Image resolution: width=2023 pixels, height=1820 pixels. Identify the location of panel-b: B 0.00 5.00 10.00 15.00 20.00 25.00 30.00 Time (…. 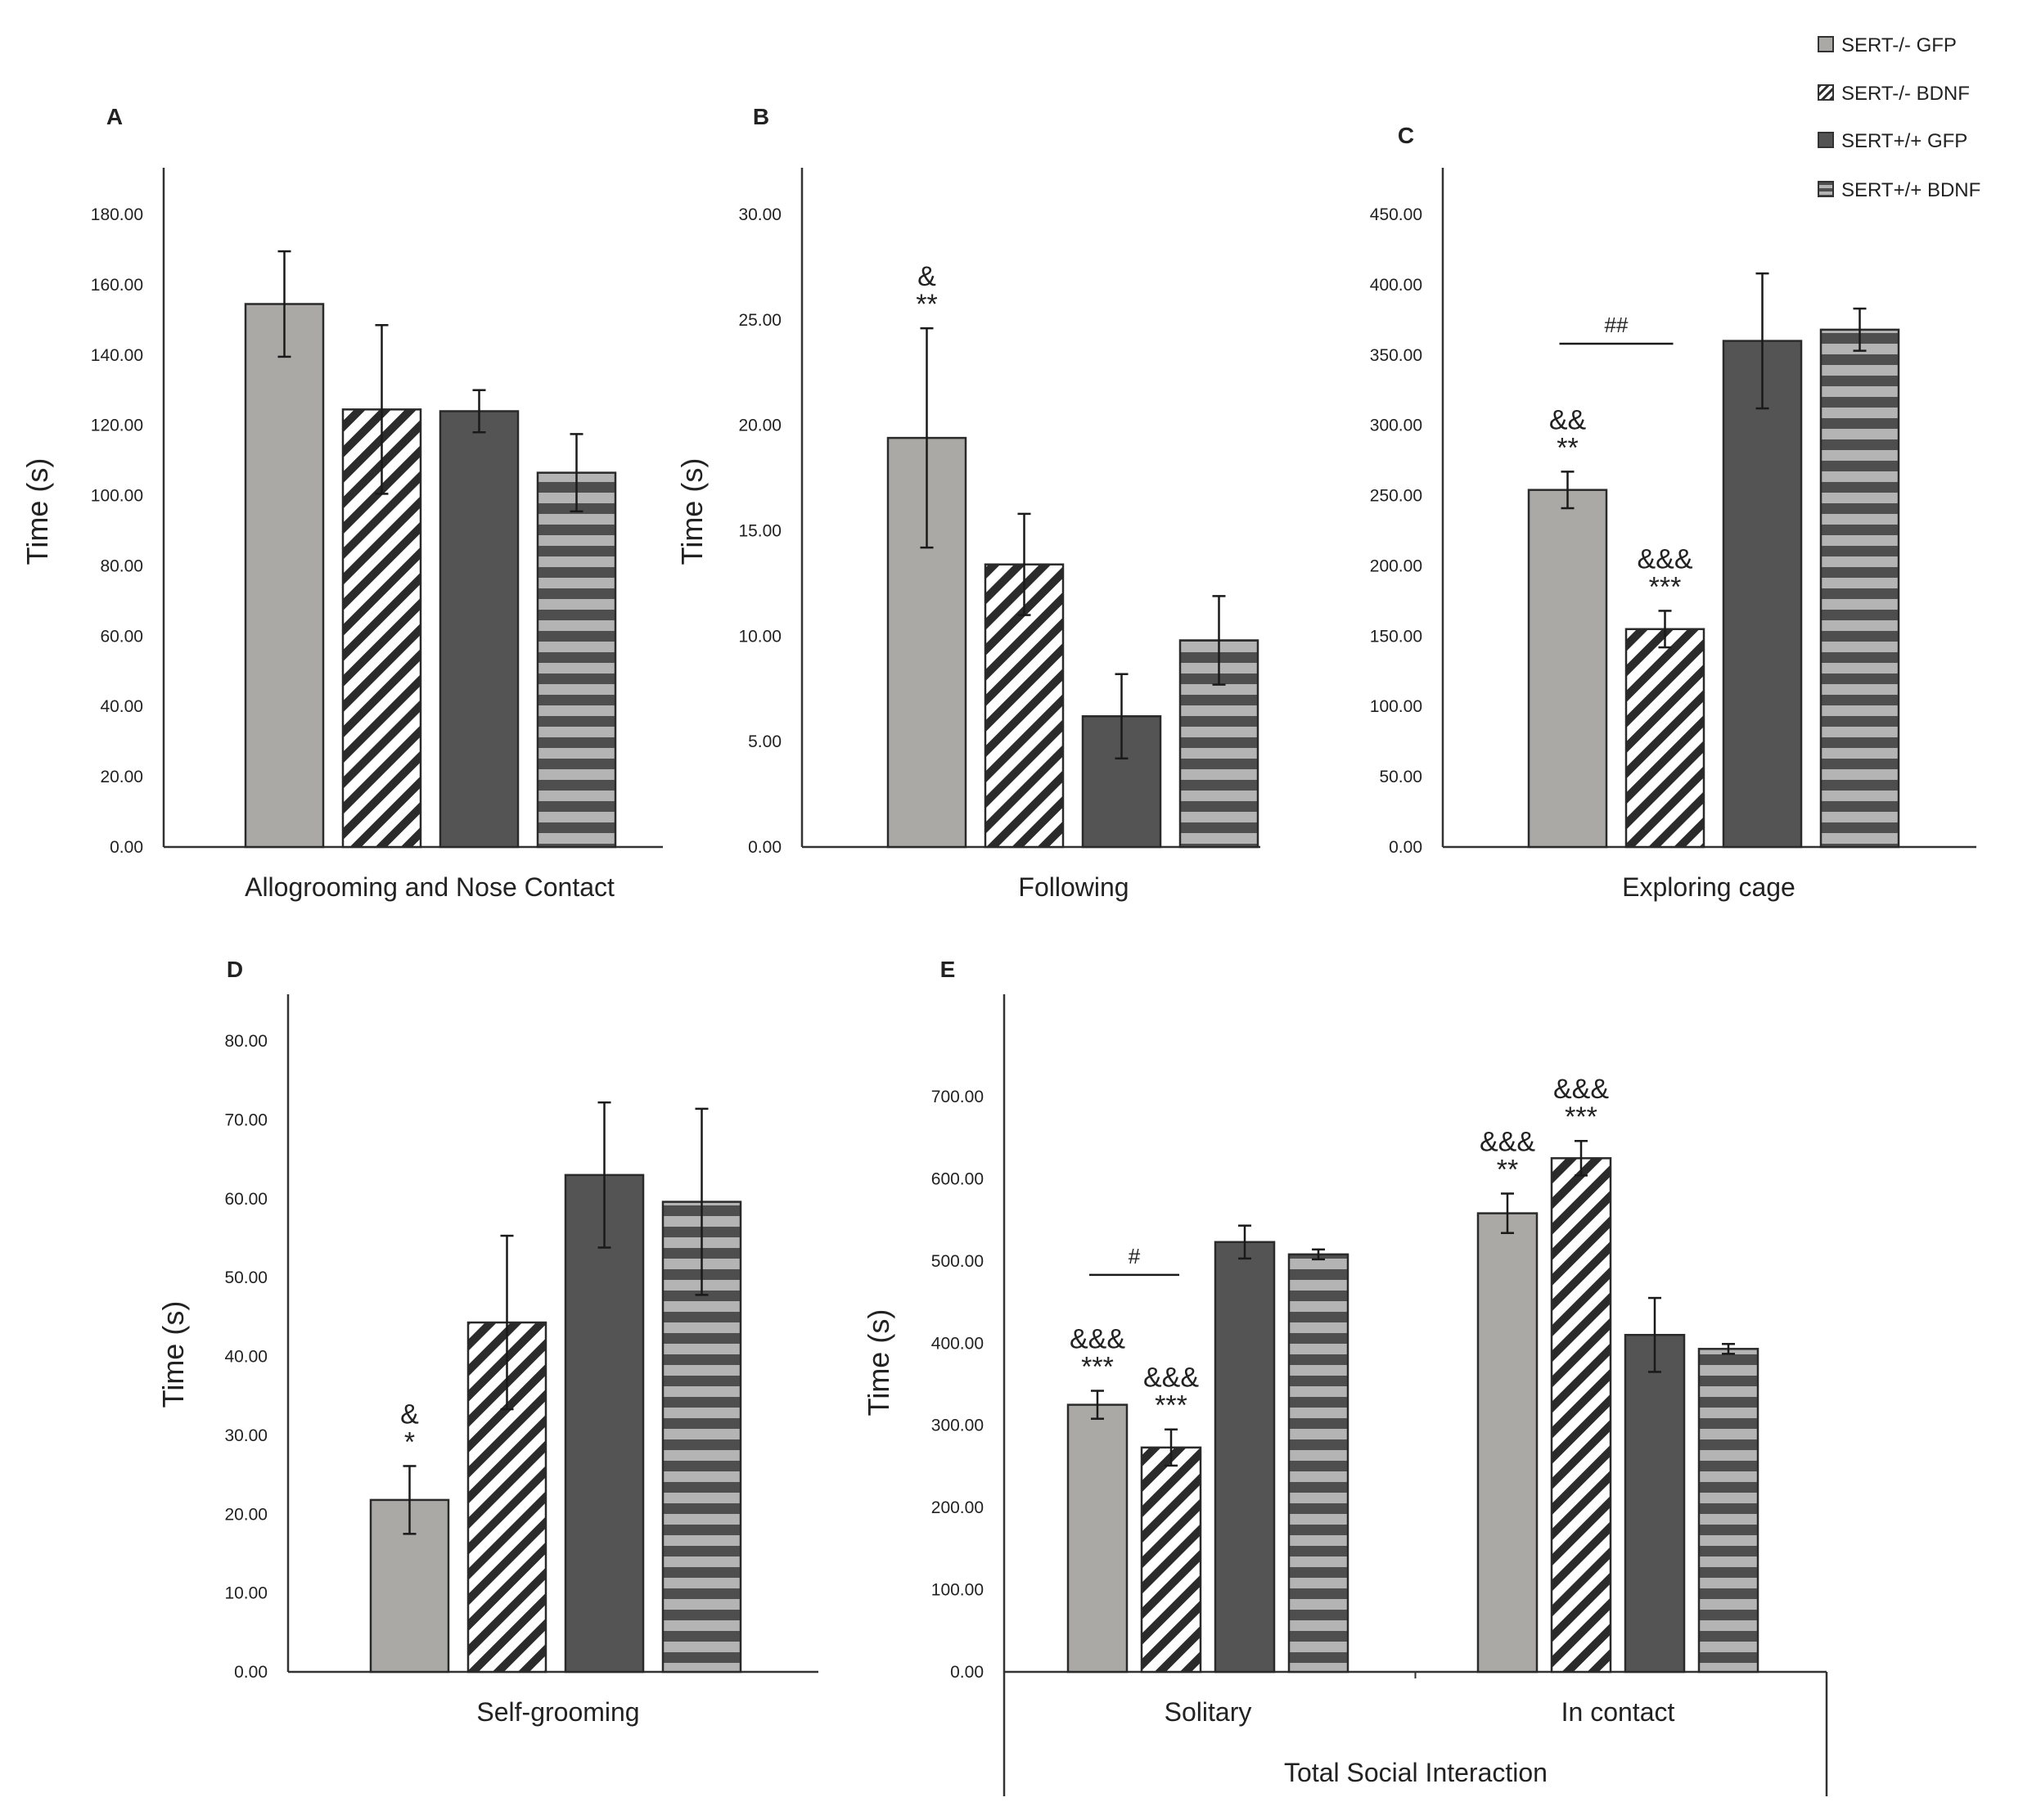
(967, 503).